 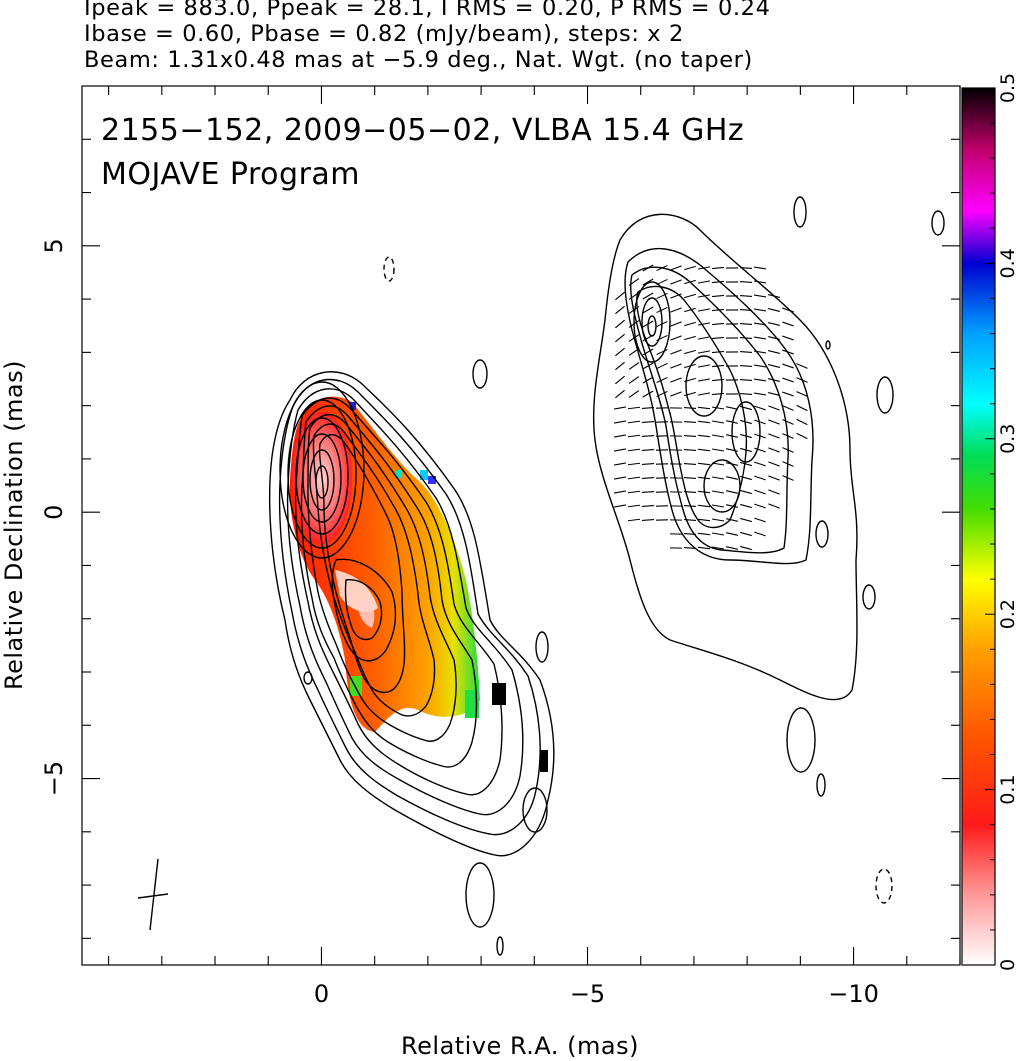 What do you see at coordinates (853, 994) in the screenshot?
I see `x-tick-label: −10` at bounding box center [853, 994].